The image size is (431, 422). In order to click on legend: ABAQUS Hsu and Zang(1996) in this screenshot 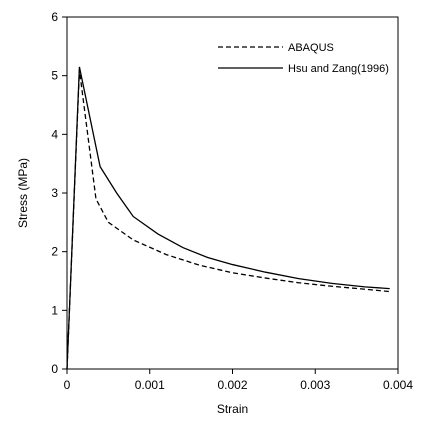, I will do `click(303, 58)`.